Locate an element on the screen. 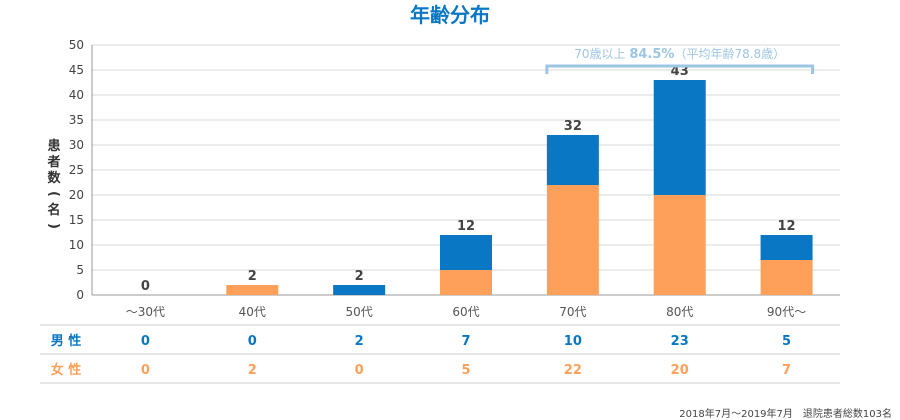  table-cell-0-2: 2 is located at coordinates (359, 341).